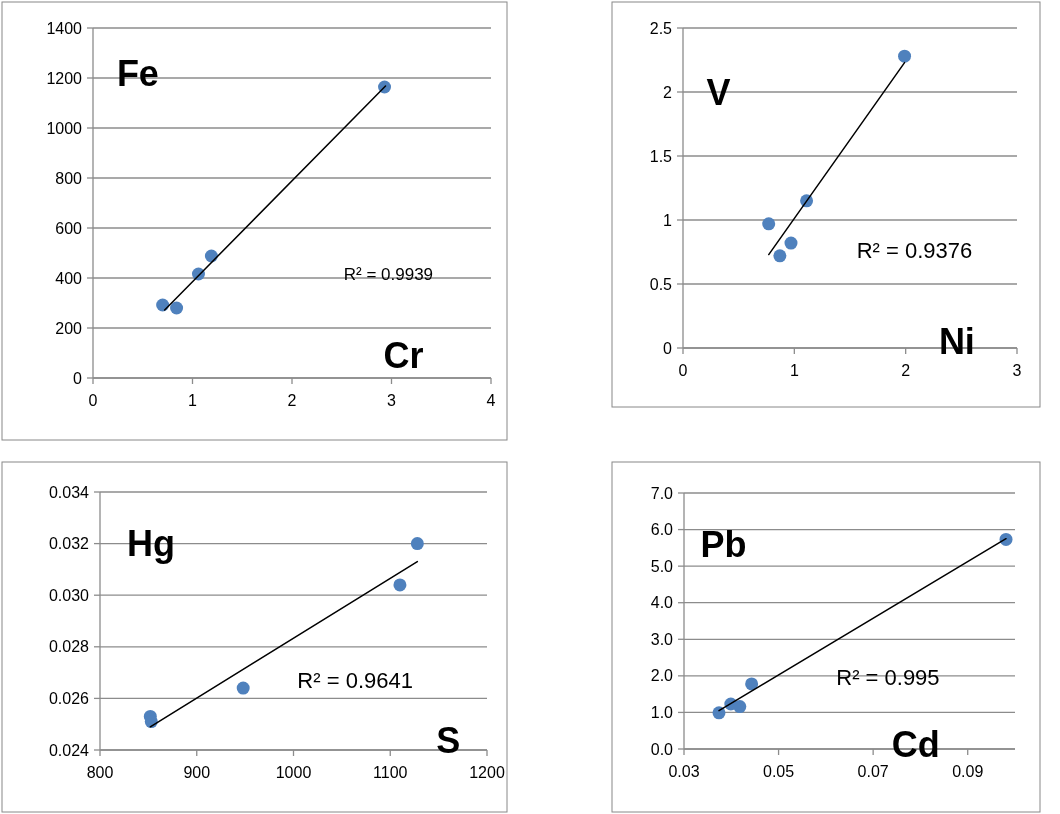  Describe the element at coordinates (197, 772) in the screenshot. I see `x-tick-label: 900` at that location.